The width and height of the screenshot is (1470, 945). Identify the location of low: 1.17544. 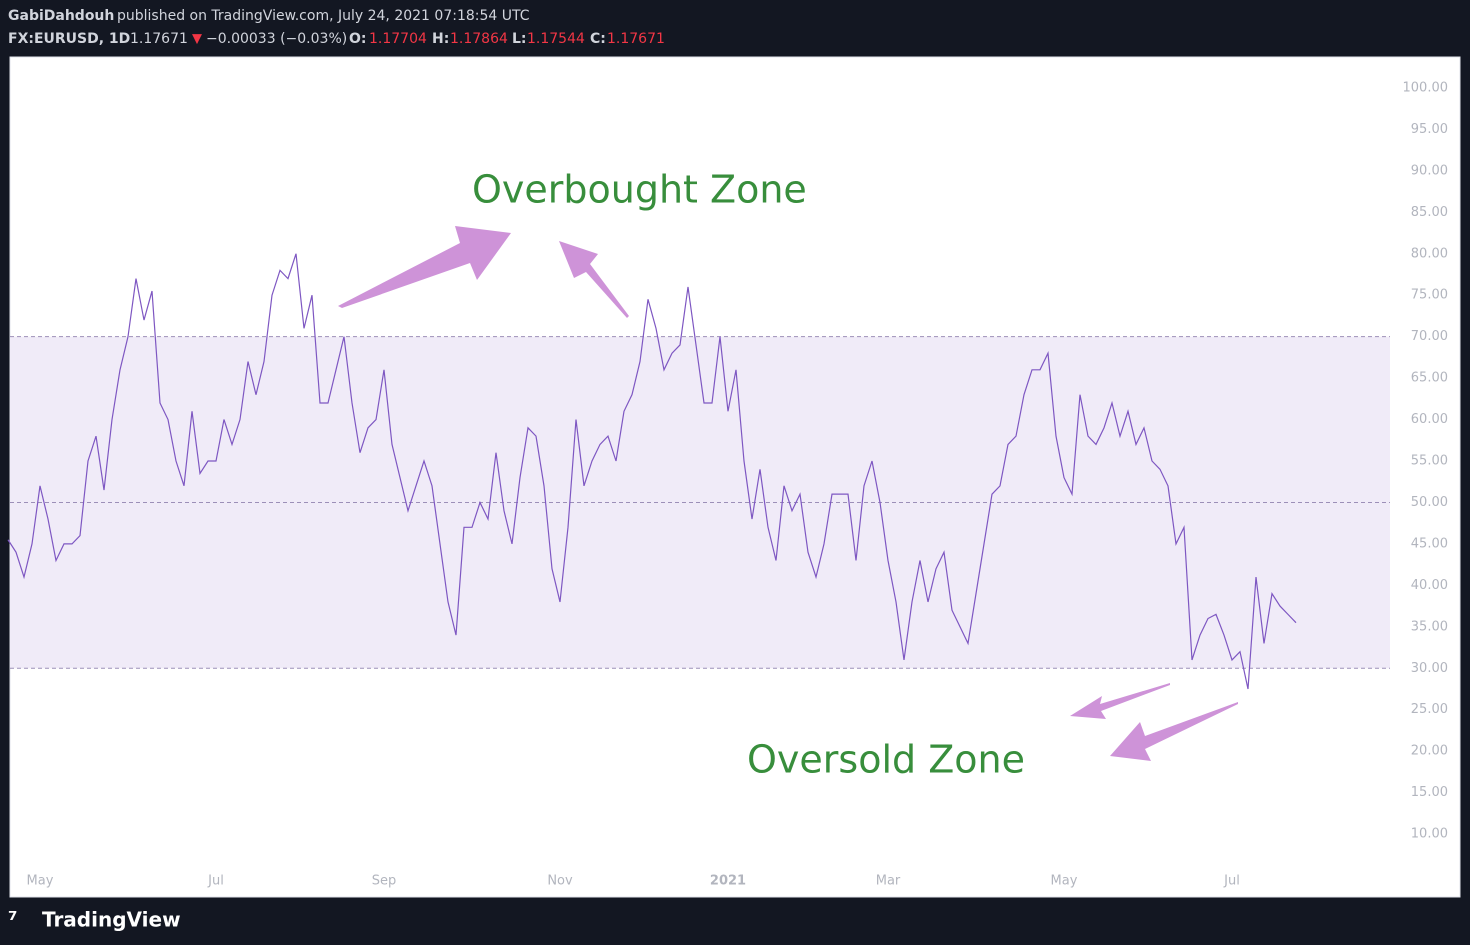
(556, 39).